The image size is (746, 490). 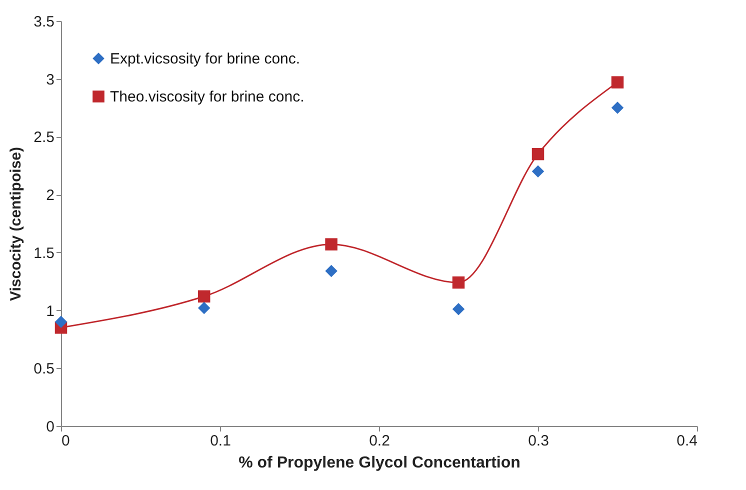 I want to click on x-axis-title: % of Propylene Glycol Concentartion, so click(x=379, y=463).